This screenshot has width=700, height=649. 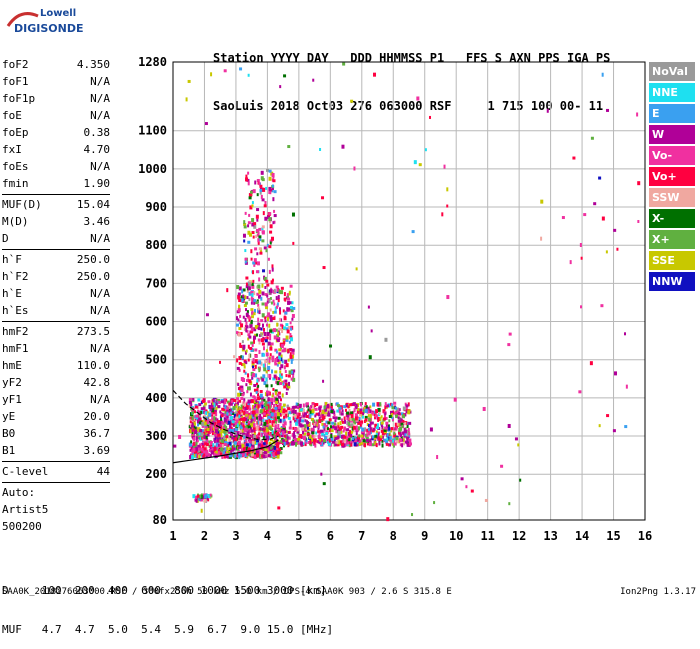 What do you see at coordinates (156, 436) in the screenshot?
I see `y-tick-label: 300` at bounding box center [156, 436].